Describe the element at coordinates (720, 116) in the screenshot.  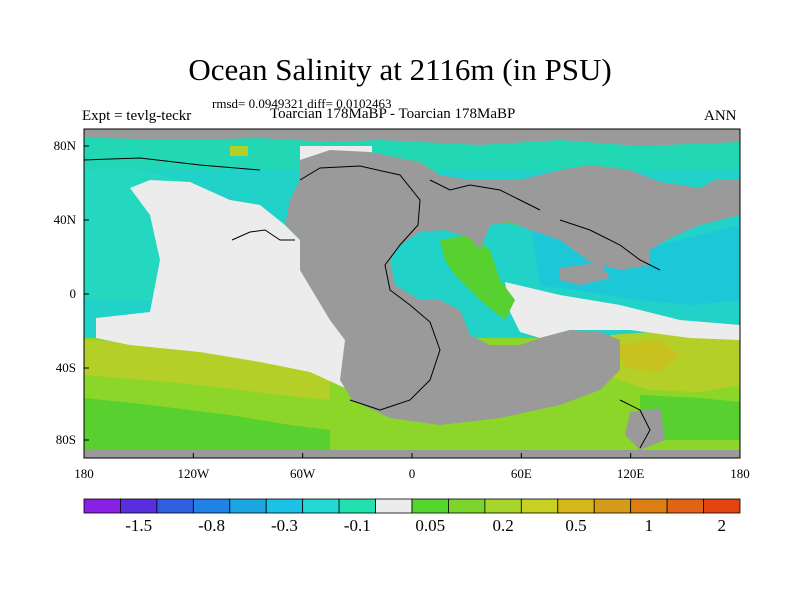
I see `season-label: ANN` at that location.